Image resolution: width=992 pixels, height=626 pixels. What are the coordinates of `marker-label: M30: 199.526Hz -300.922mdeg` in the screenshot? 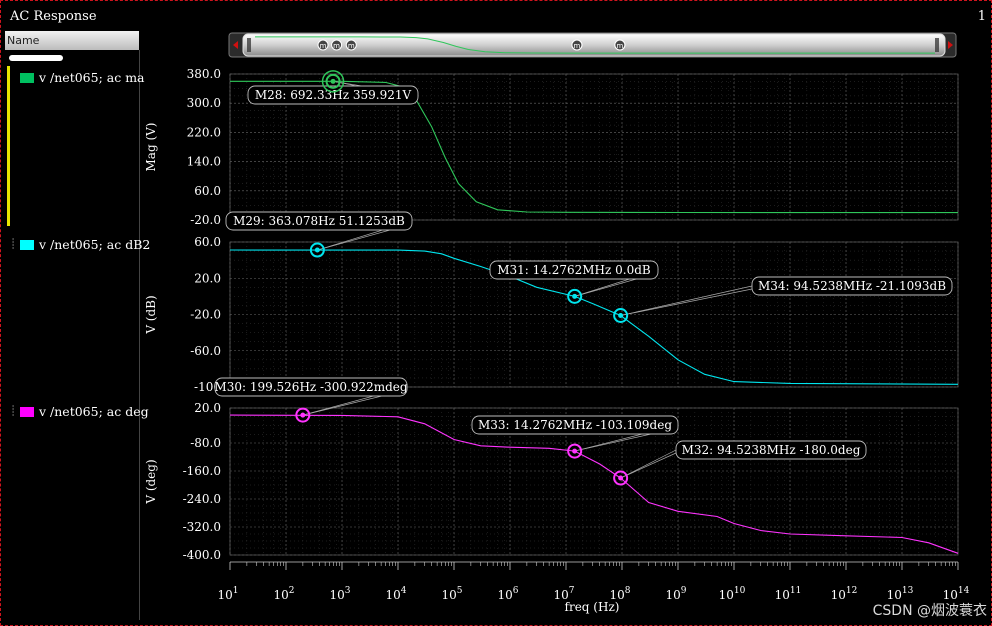 It's located at (310, 387).